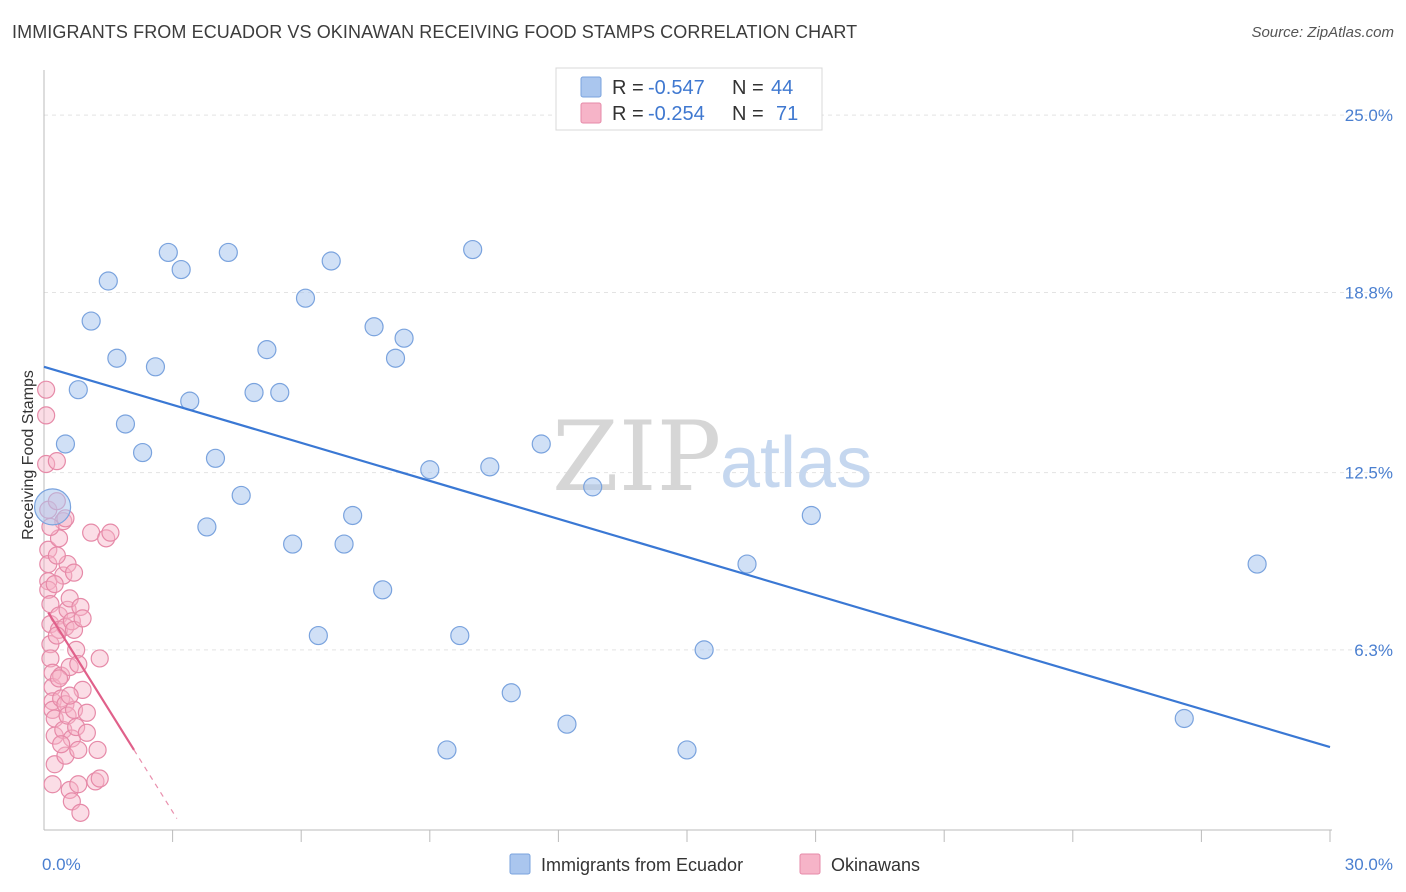 This screenshot has height=892, width=1406. I want to click on legend-r-label-okinawans: R =, so click(628, 114).